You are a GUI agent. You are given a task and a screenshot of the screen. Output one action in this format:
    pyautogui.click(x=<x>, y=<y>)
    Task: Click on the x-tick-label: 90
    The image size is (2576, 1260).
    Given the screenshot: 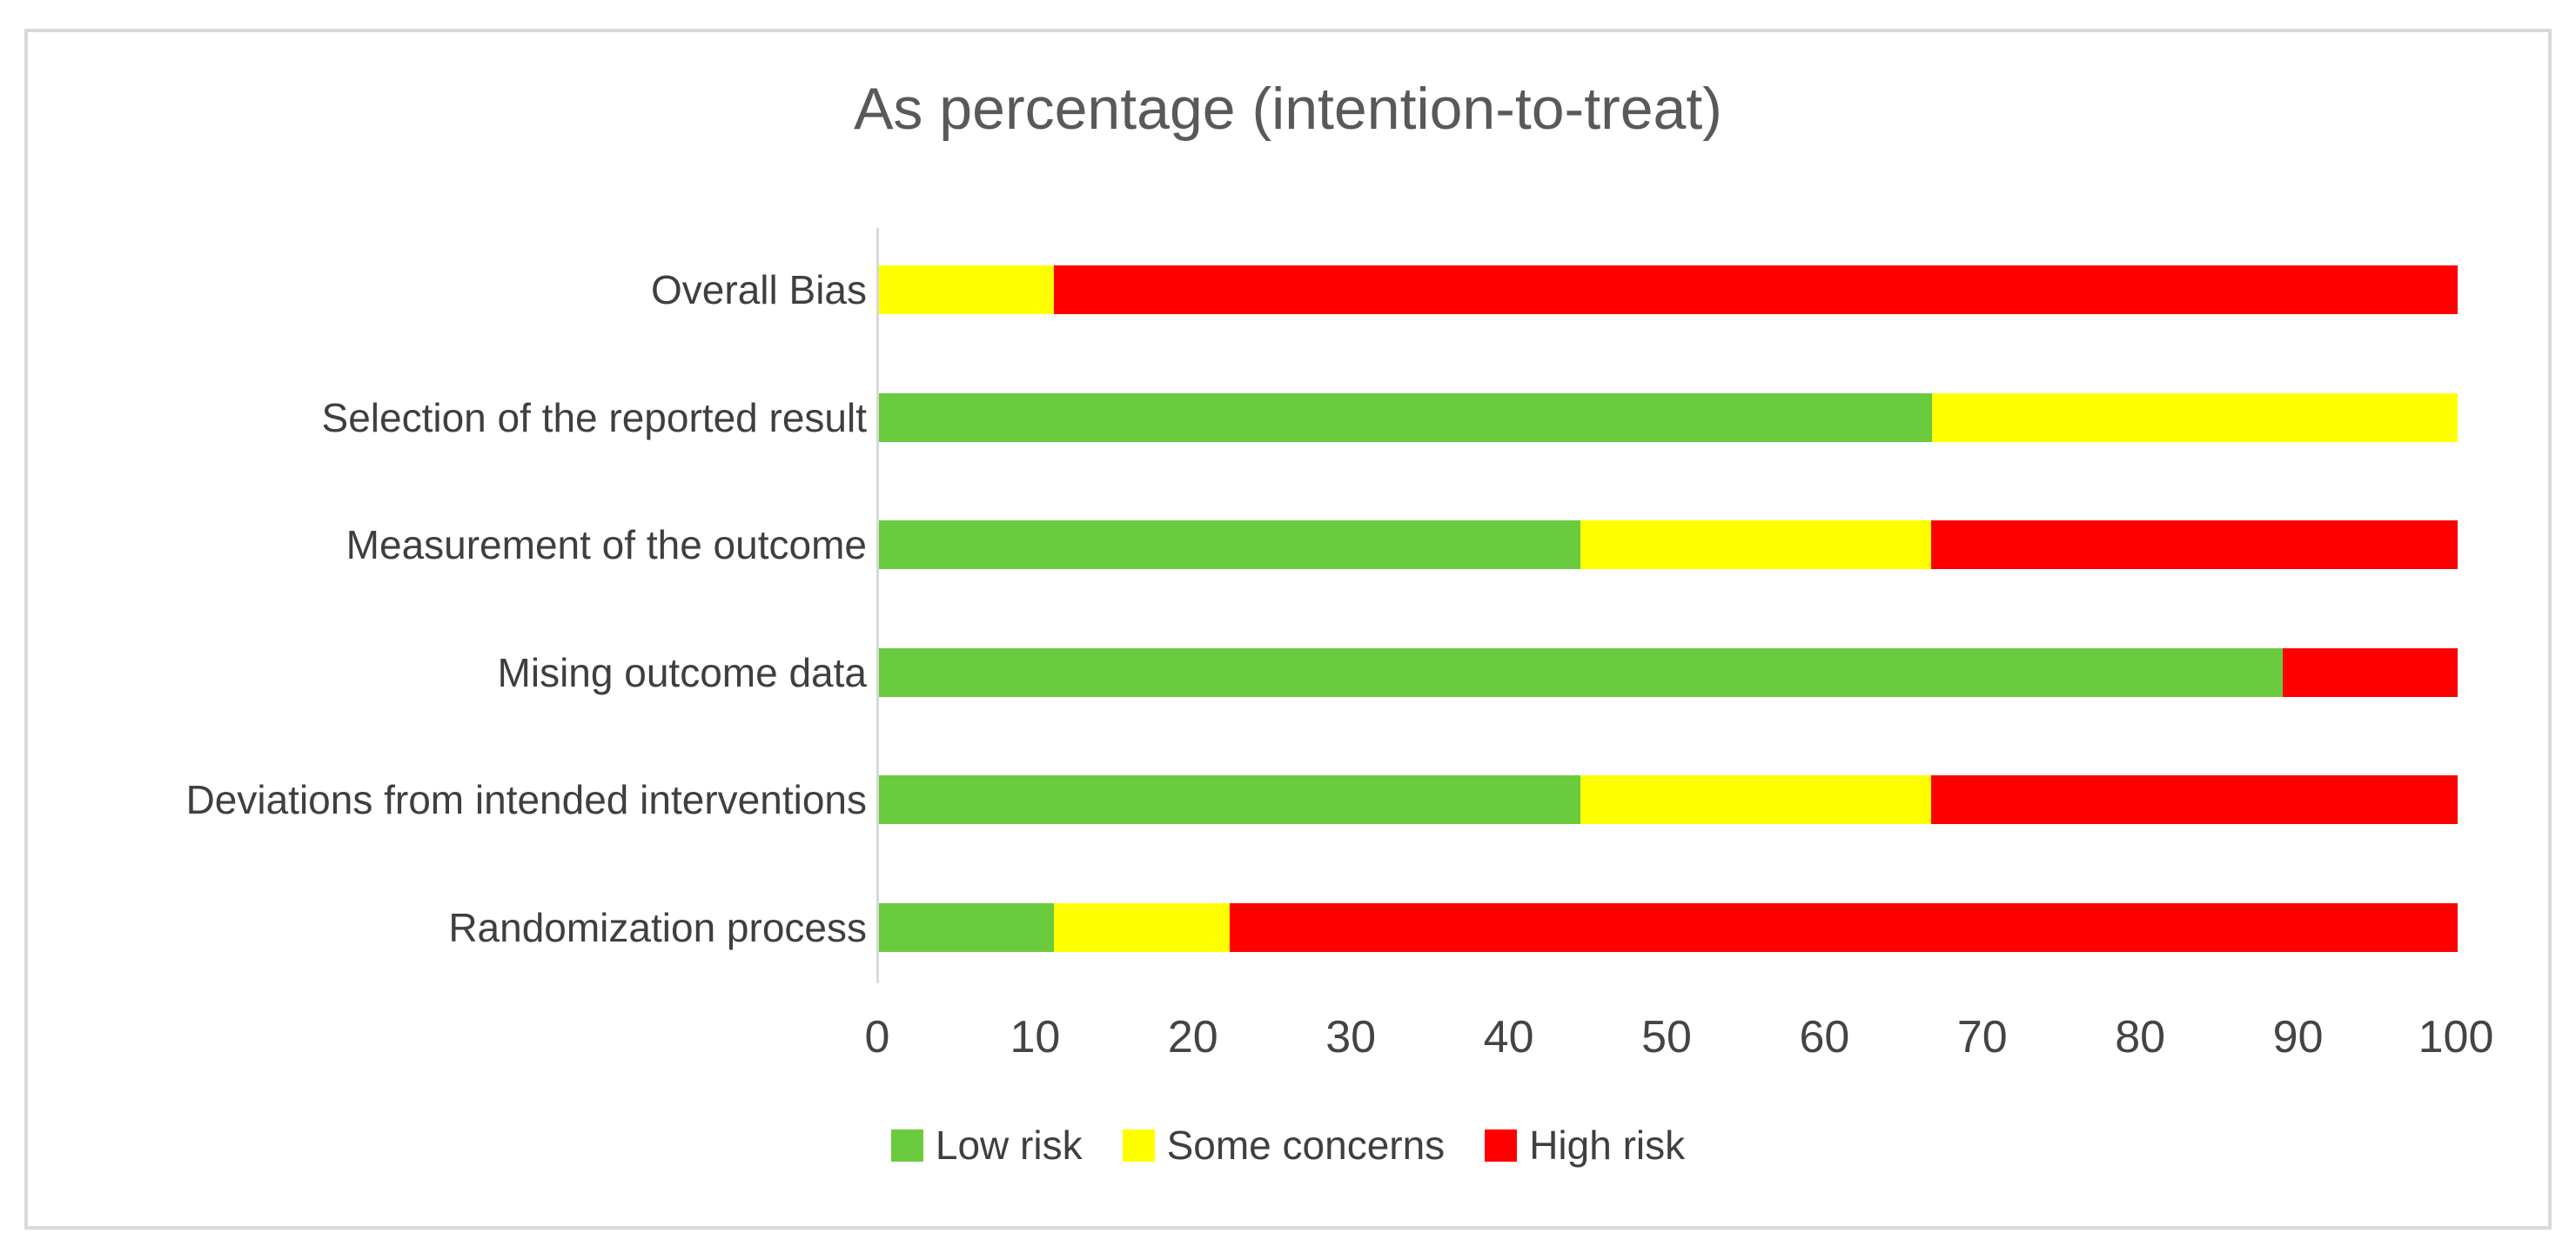 What is the action you would take?
    pyautogui.click(x=2298, y=1037)
    